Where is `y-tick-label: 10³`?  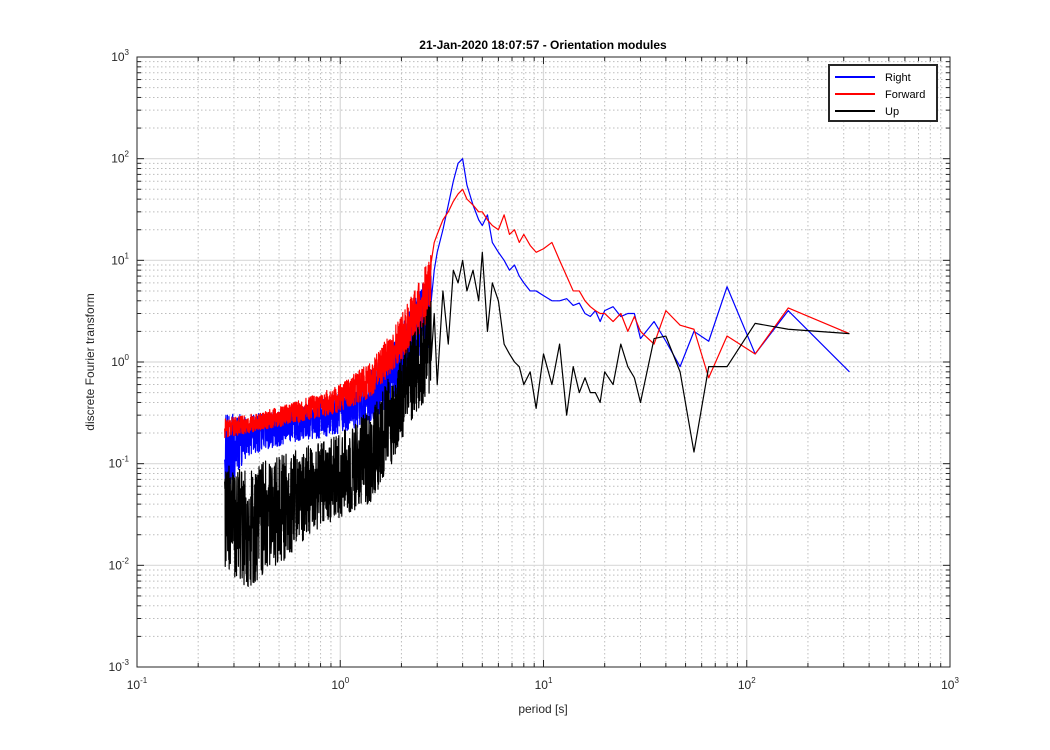 y-tick-label: 10³ is located at coordinates (120, 56).